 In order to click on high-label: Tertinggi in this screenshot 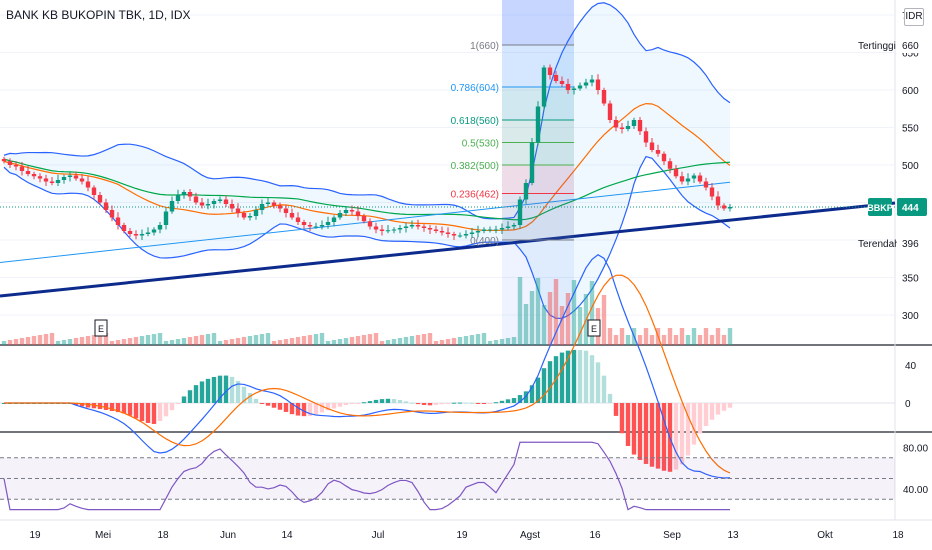, I will do `click(877, 46)`.